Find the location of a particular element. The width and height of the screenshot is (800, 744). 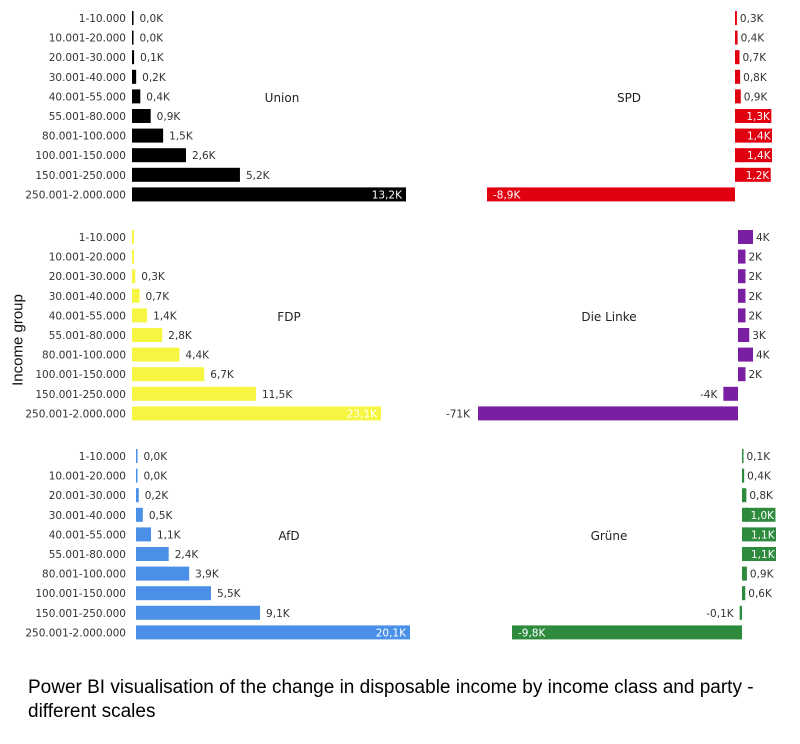

data-label: 2,6K is located at coordinates (204, 156).